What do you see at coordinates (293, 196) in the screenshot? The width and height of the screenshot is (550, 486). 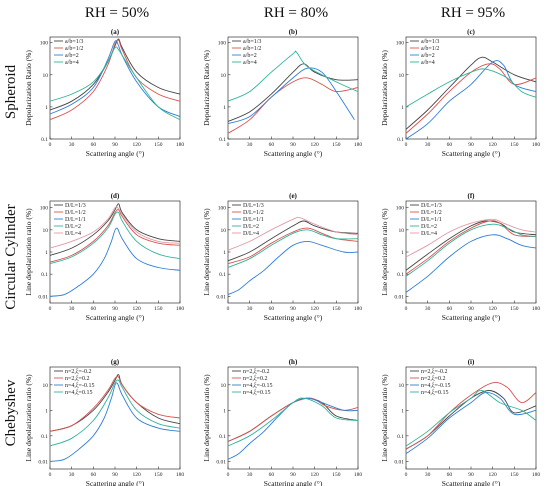 I see `panel-label: (e)` at bounding box center [293, 196].